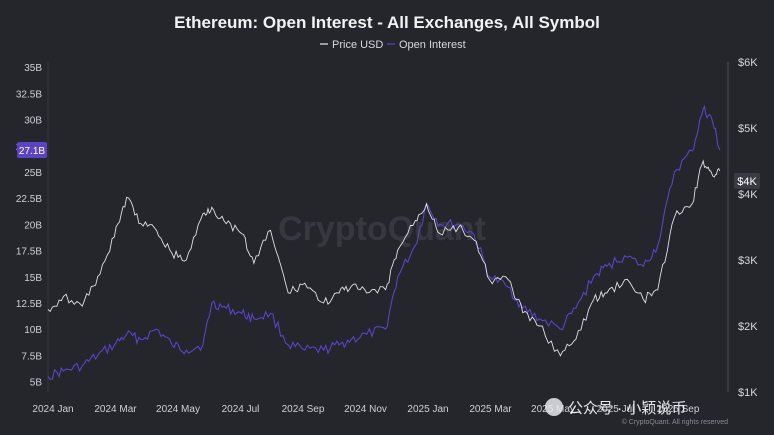  What do you see at coordinates (178, 409) in the screenshot?
I see `x-tick-label: 2024 May` at bounding box center [178, 409].